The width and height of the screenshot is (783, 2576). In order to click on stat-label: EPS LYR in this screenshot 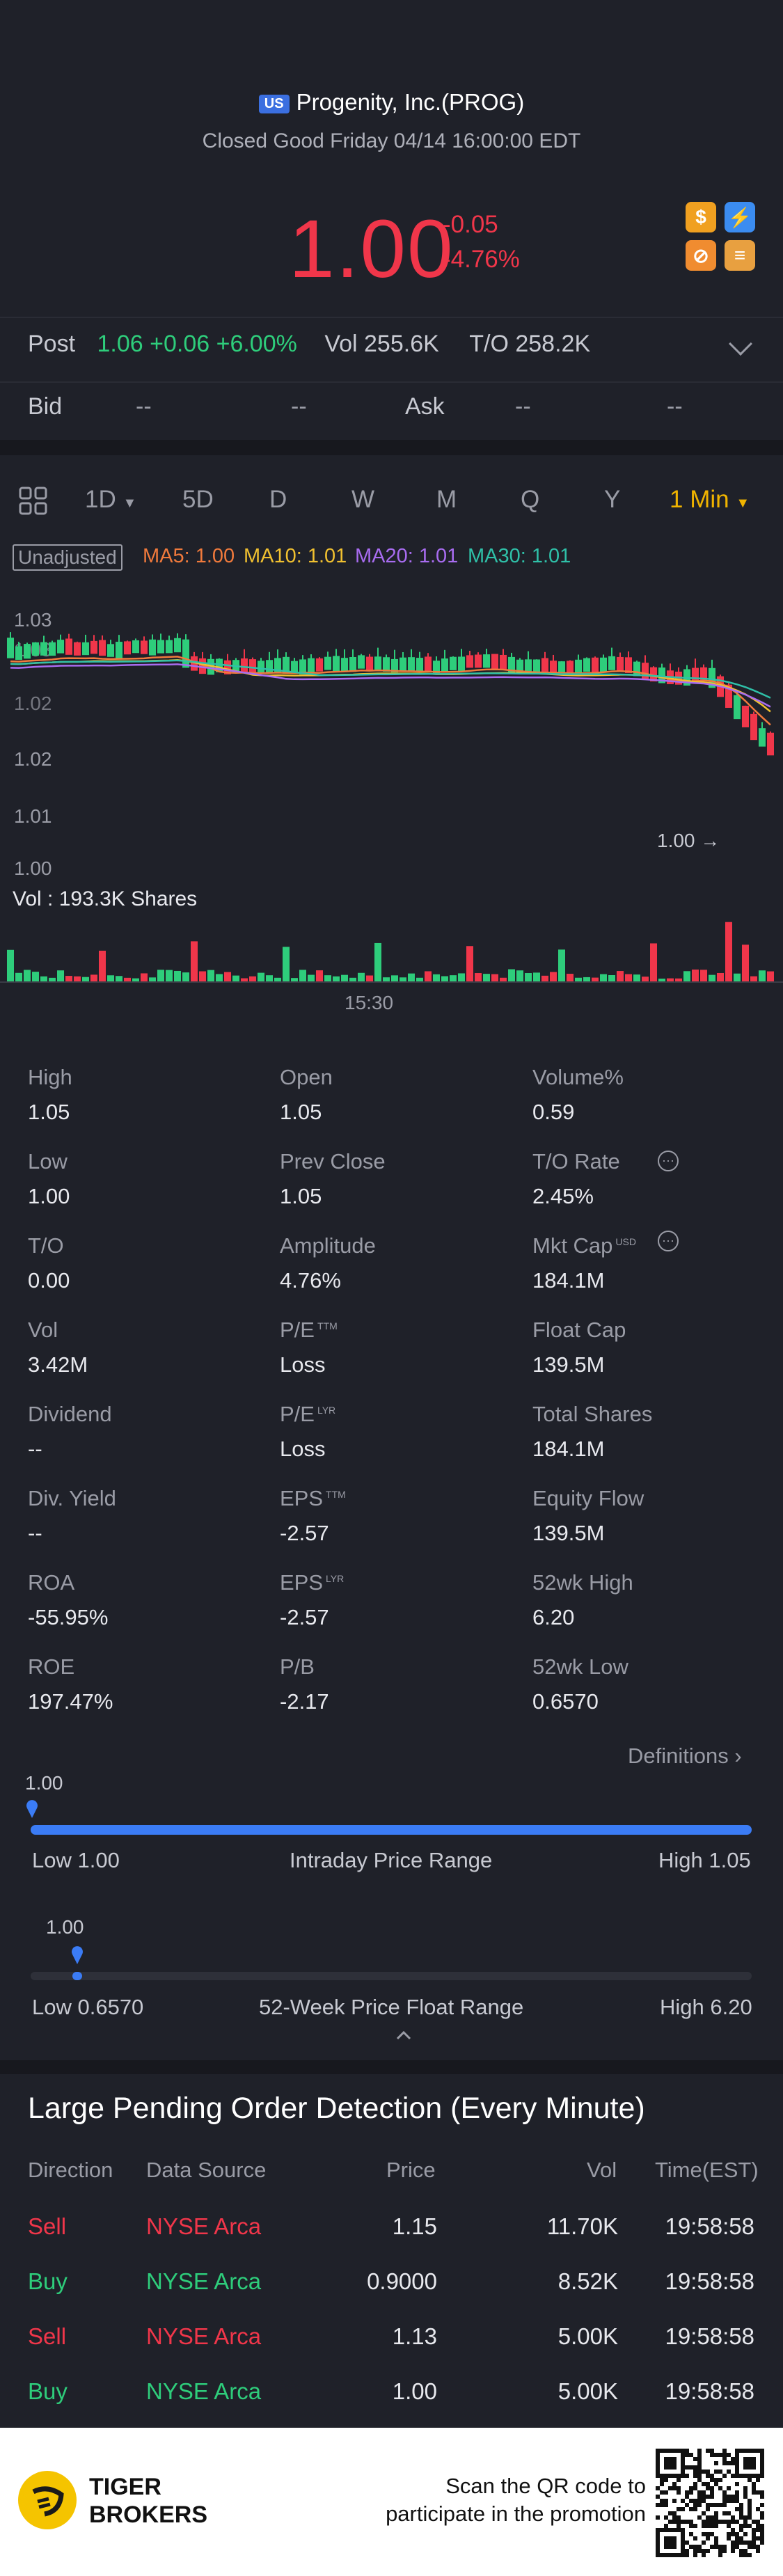, I will do `click(312, 1582)`.